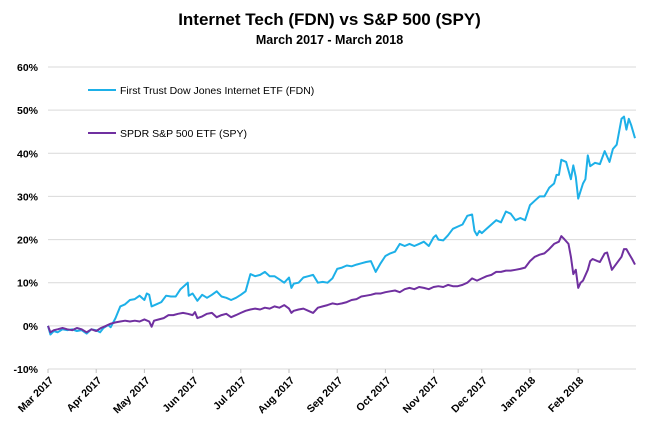 The width and height of the screenshot is (659, 432). Describe the element at coordinates (277, 396) in the screenshot. I see `x-tick-label: Aug 2017` at that location.